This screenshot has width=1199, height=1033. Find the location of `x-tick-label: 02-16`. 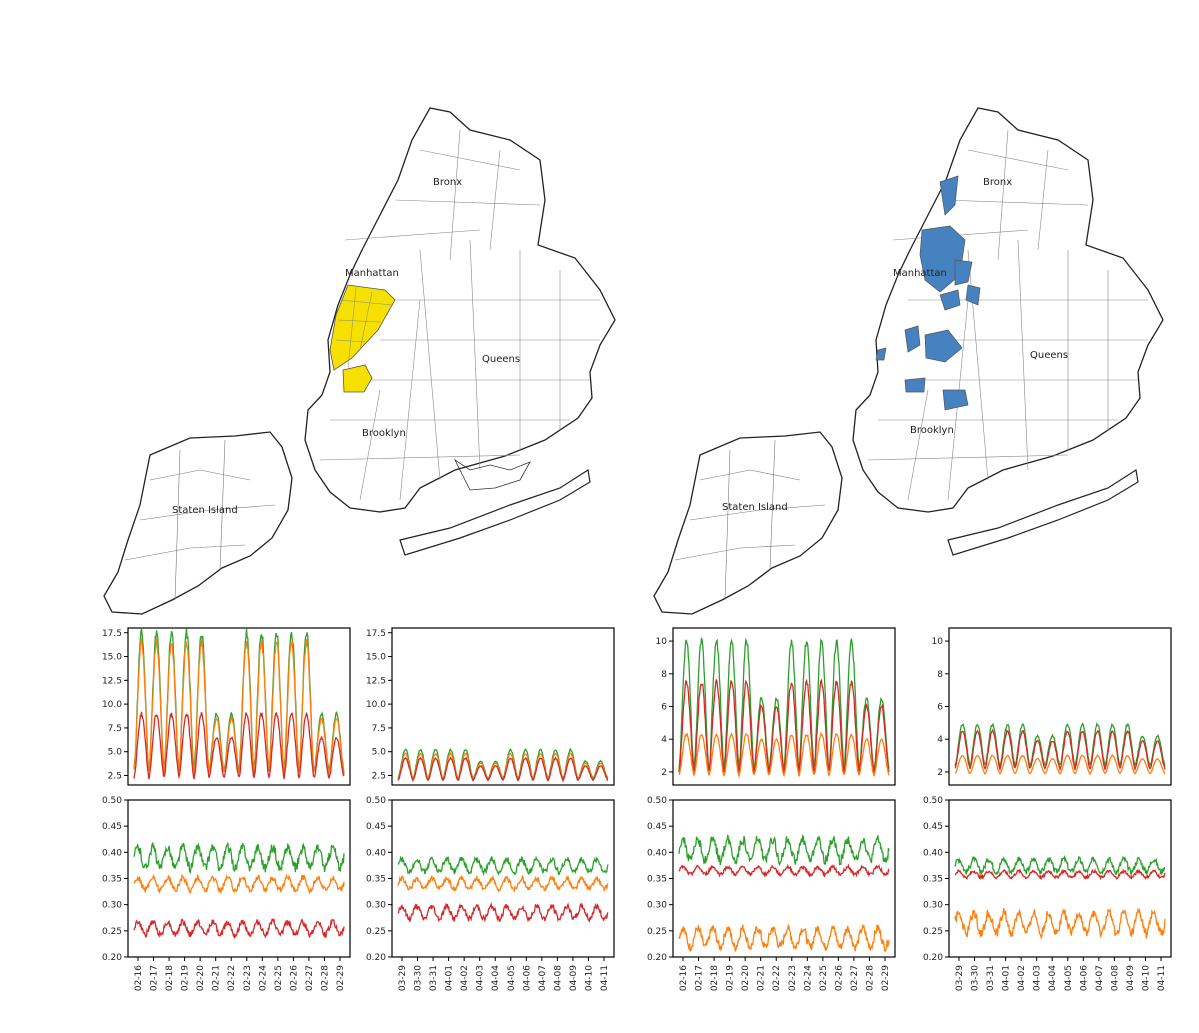

x-tick-label: 02-16 is located at coordinates (139, 978).